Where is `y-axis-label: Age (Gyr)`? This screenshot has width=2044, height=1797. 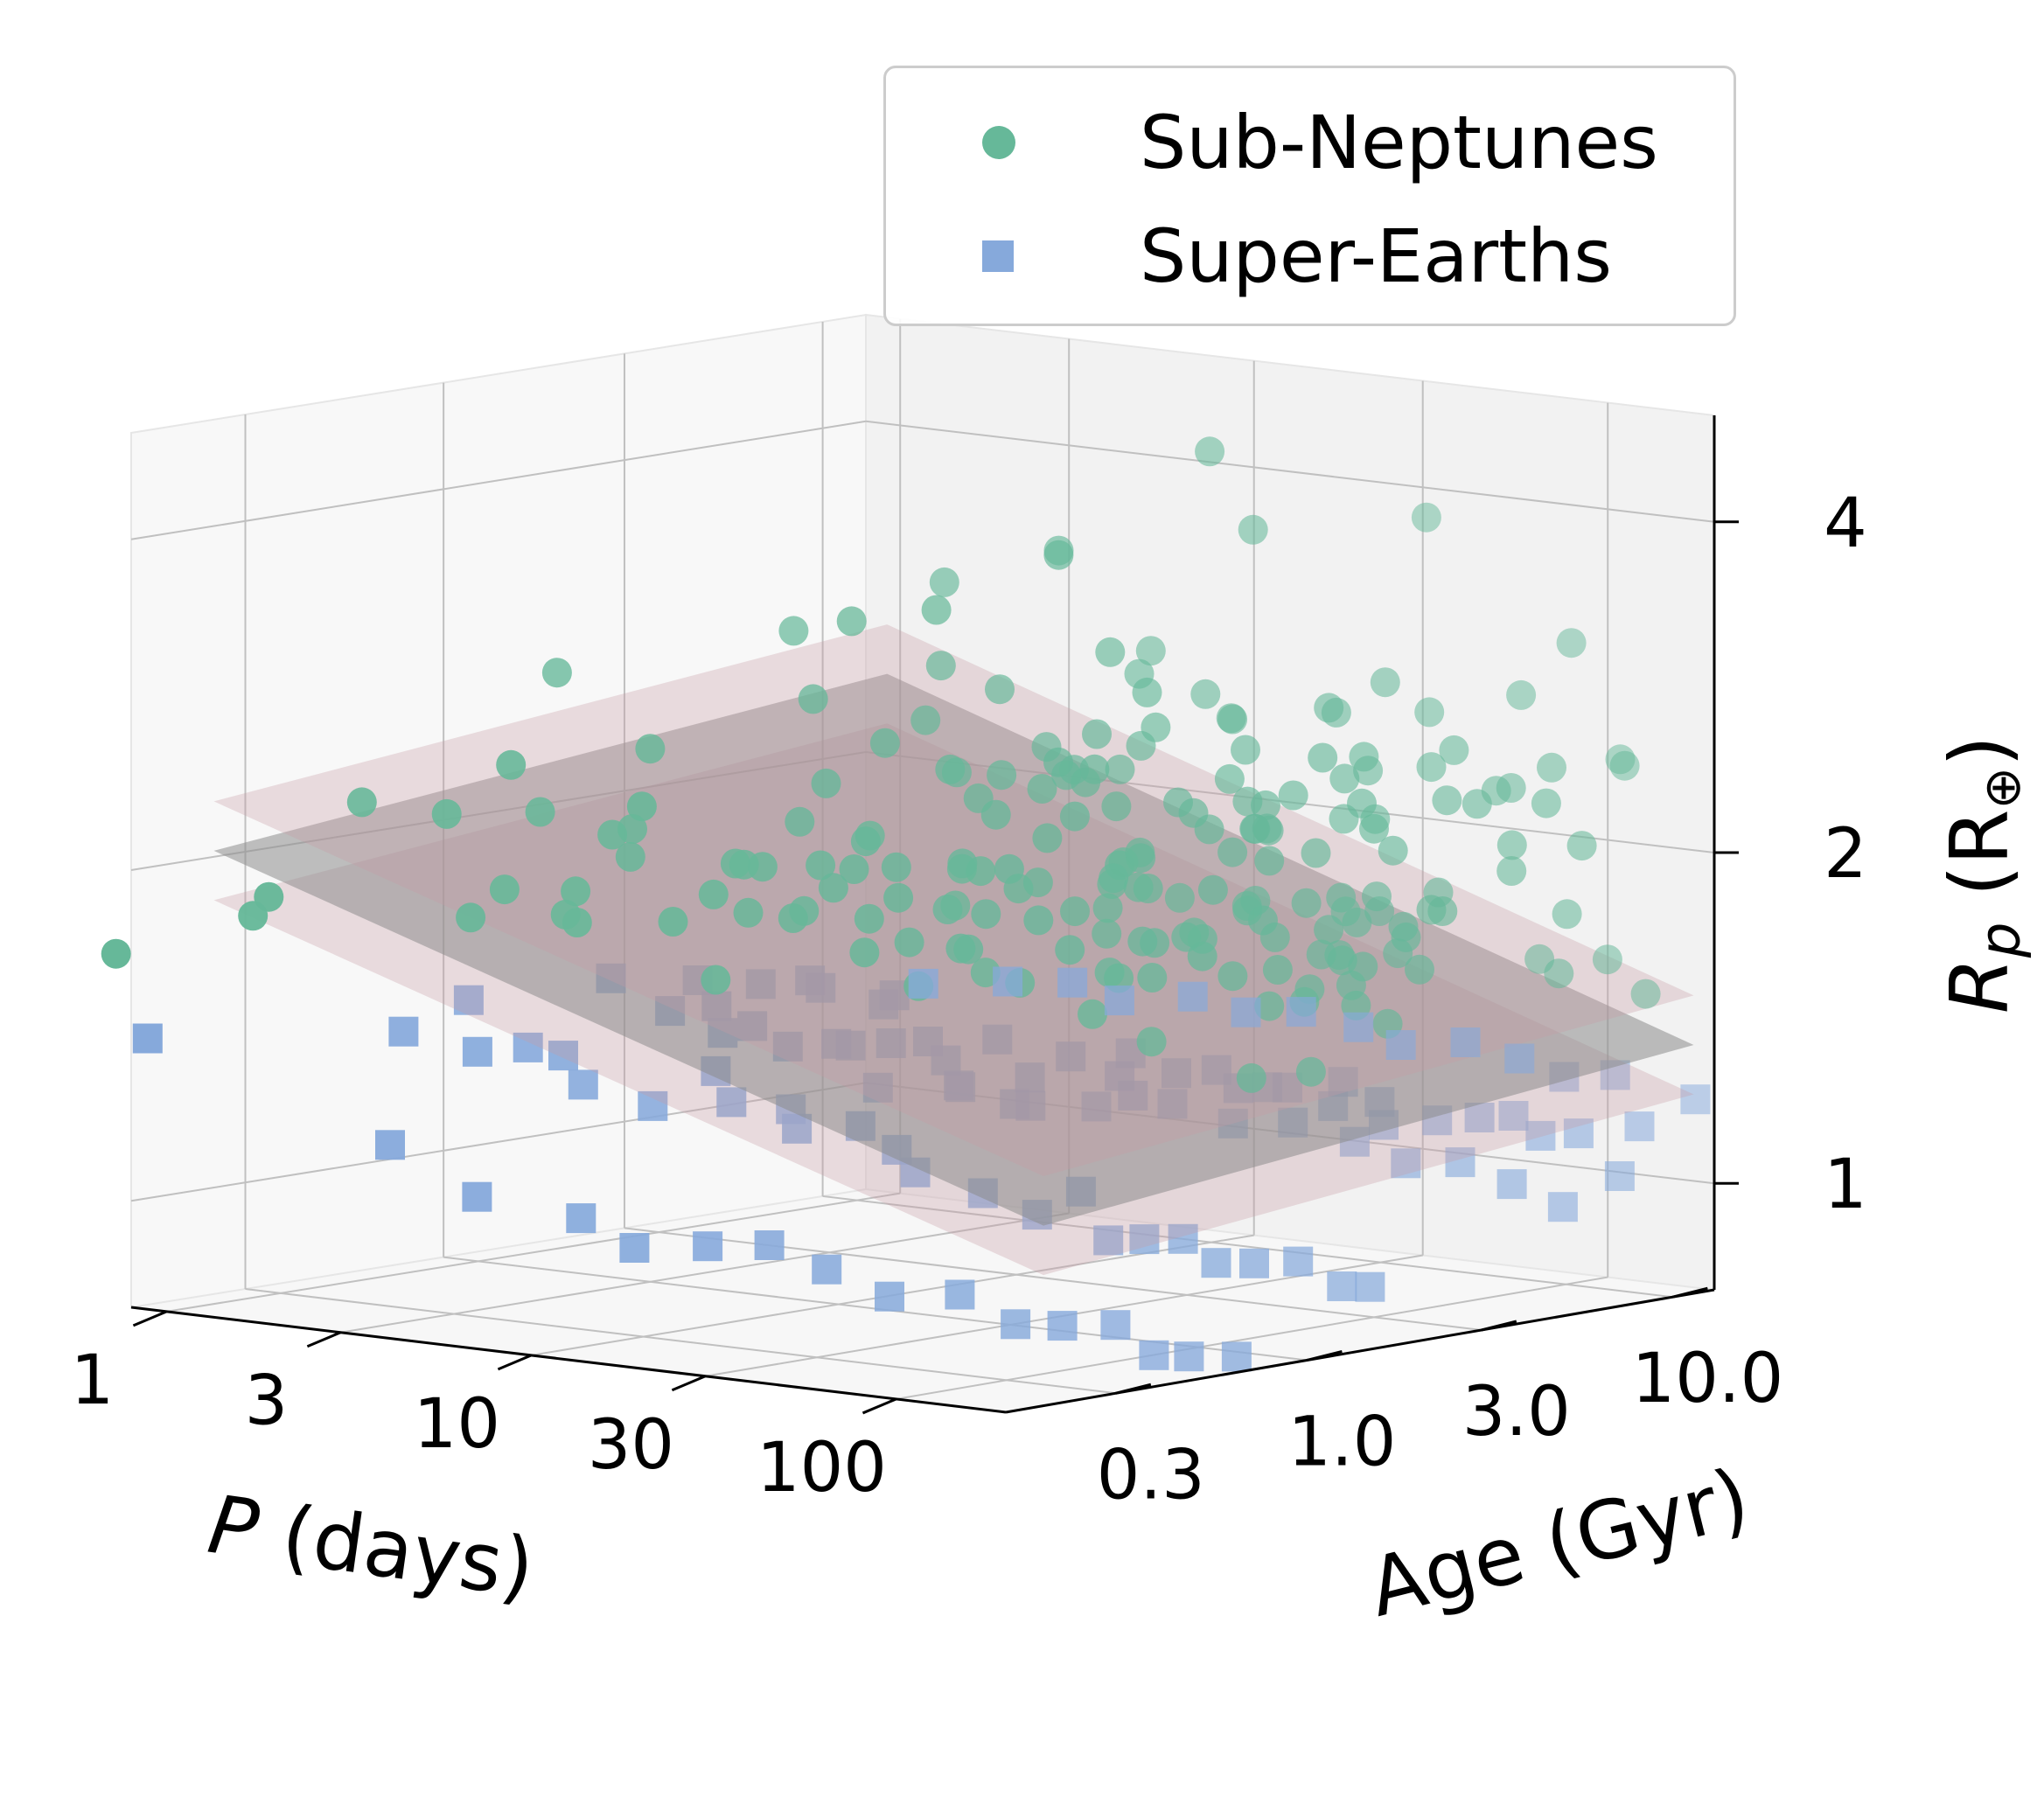
y-axis-label: Age (Gyr) is located at coordinates (1559, 1543).